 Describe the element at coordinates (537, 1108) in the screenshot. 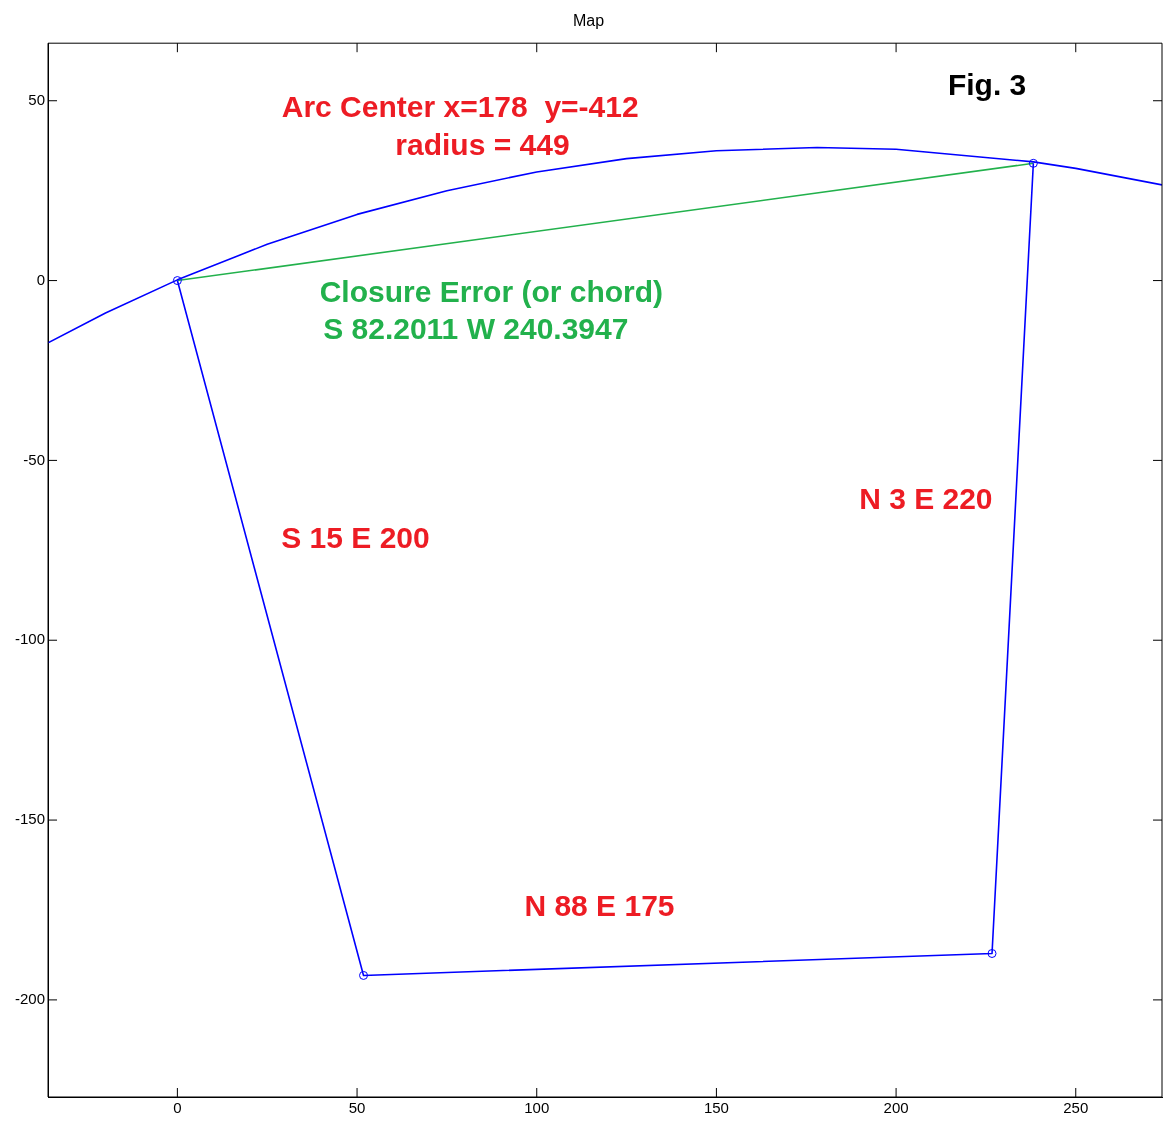

I see `x-tick-label: 100` at that location.